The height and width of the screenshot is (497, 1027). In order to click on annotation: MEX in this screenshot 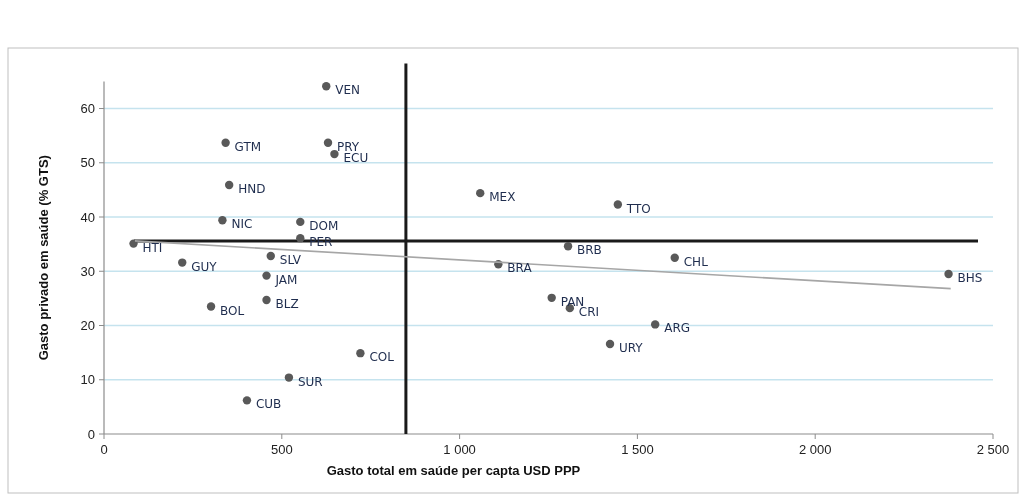, I will do `click(502, 197)`.